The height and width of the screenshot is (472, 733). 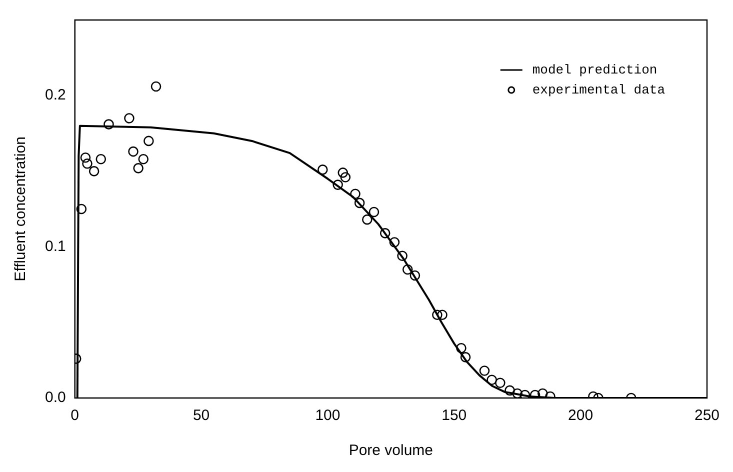 What do you see at coordinates (201, 415) in the screenshot?
I see `x-tick-label: 50` at bounding box center [201, 415].